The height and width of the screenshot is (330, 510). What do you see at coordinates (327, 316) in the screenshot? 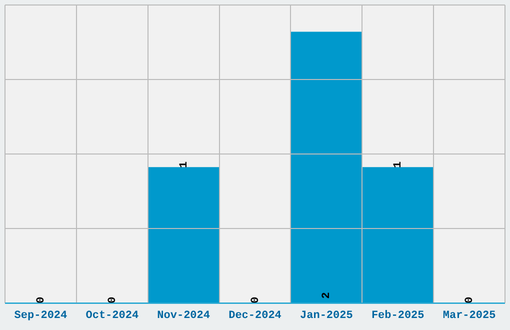
I see `x-tick-label: Jan-2025` at bounding box center [327, 316].